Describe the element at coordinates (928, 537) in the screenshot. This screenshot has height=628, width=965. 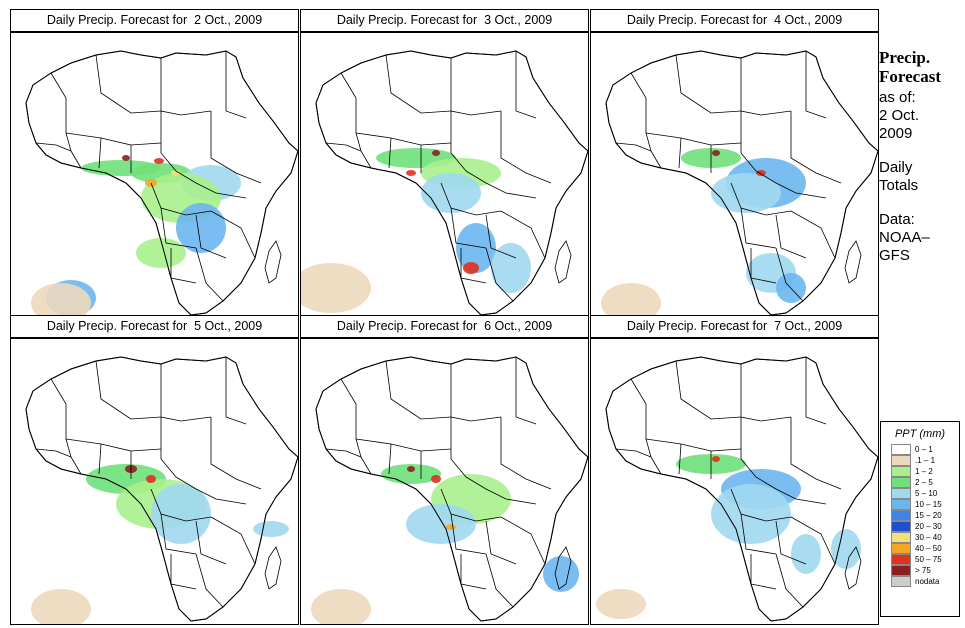
I see `legend-label: 30 – 40` at that location.